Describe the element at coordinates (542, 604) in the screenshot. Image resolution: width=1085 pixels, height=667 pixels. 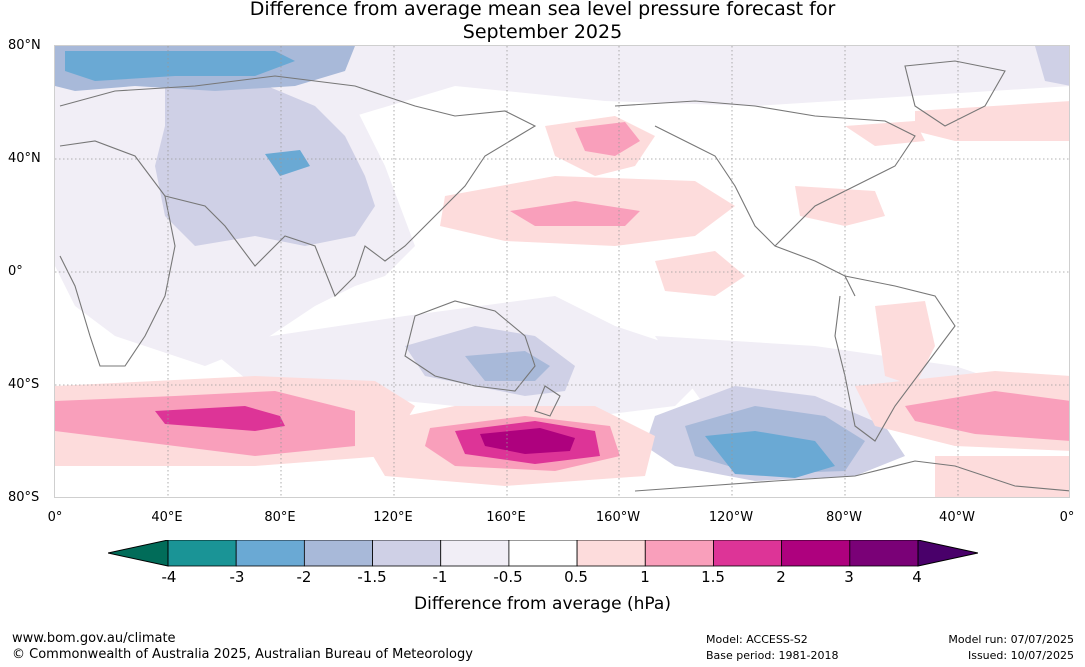
I see `colorbar-title: Difference from average (hPa)` at that location.